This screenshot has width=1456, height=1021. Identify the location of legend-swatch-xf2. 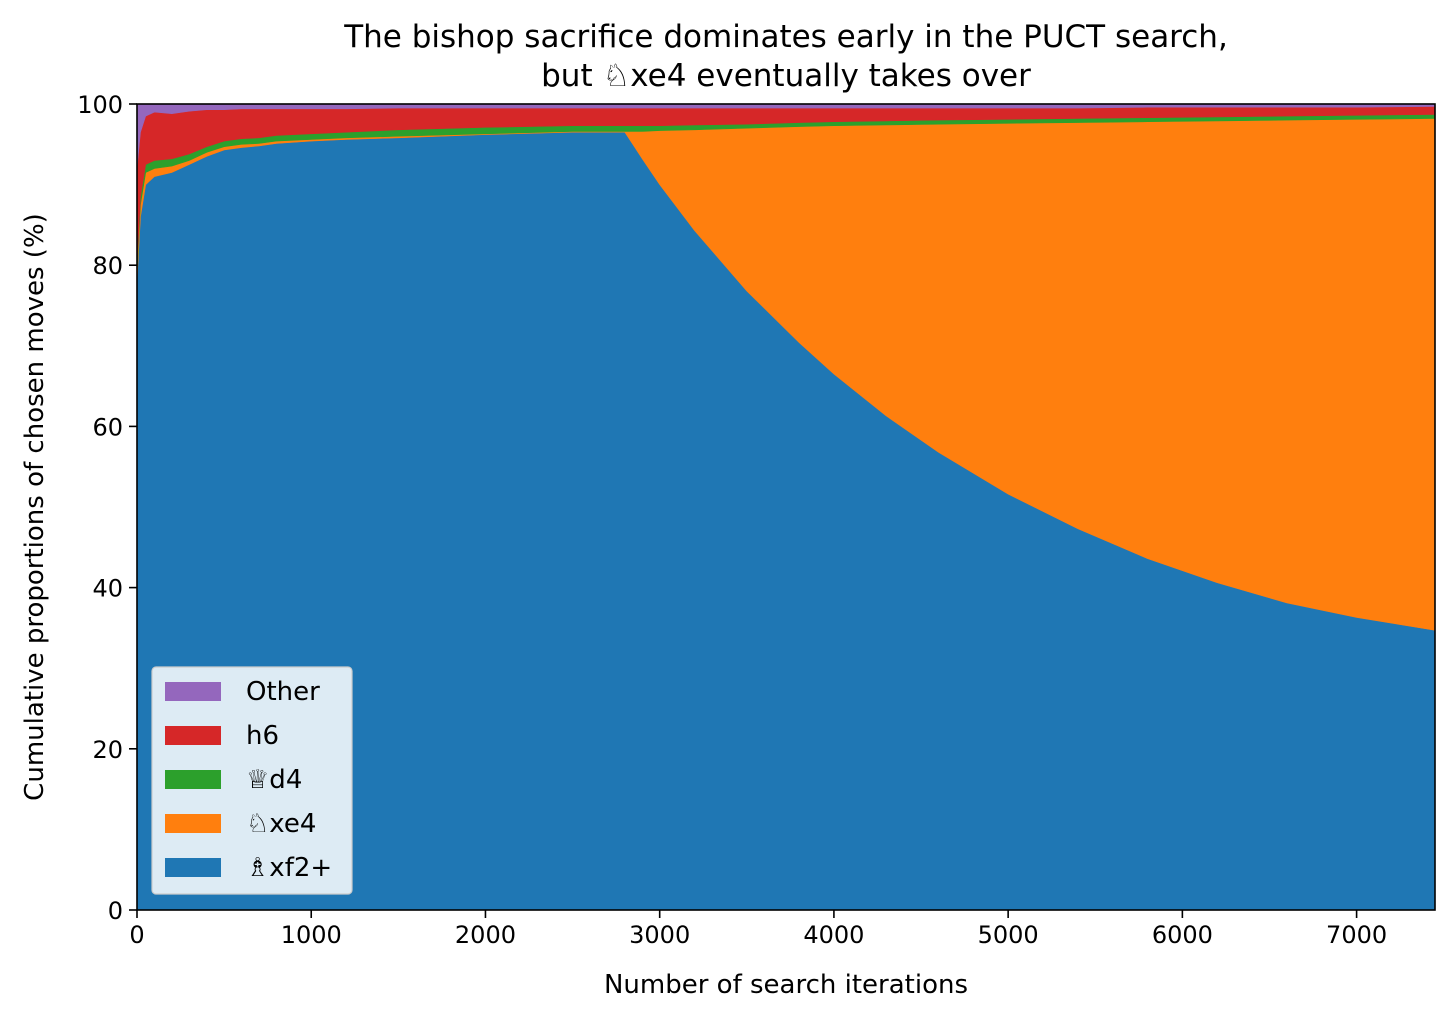
(193, 867).